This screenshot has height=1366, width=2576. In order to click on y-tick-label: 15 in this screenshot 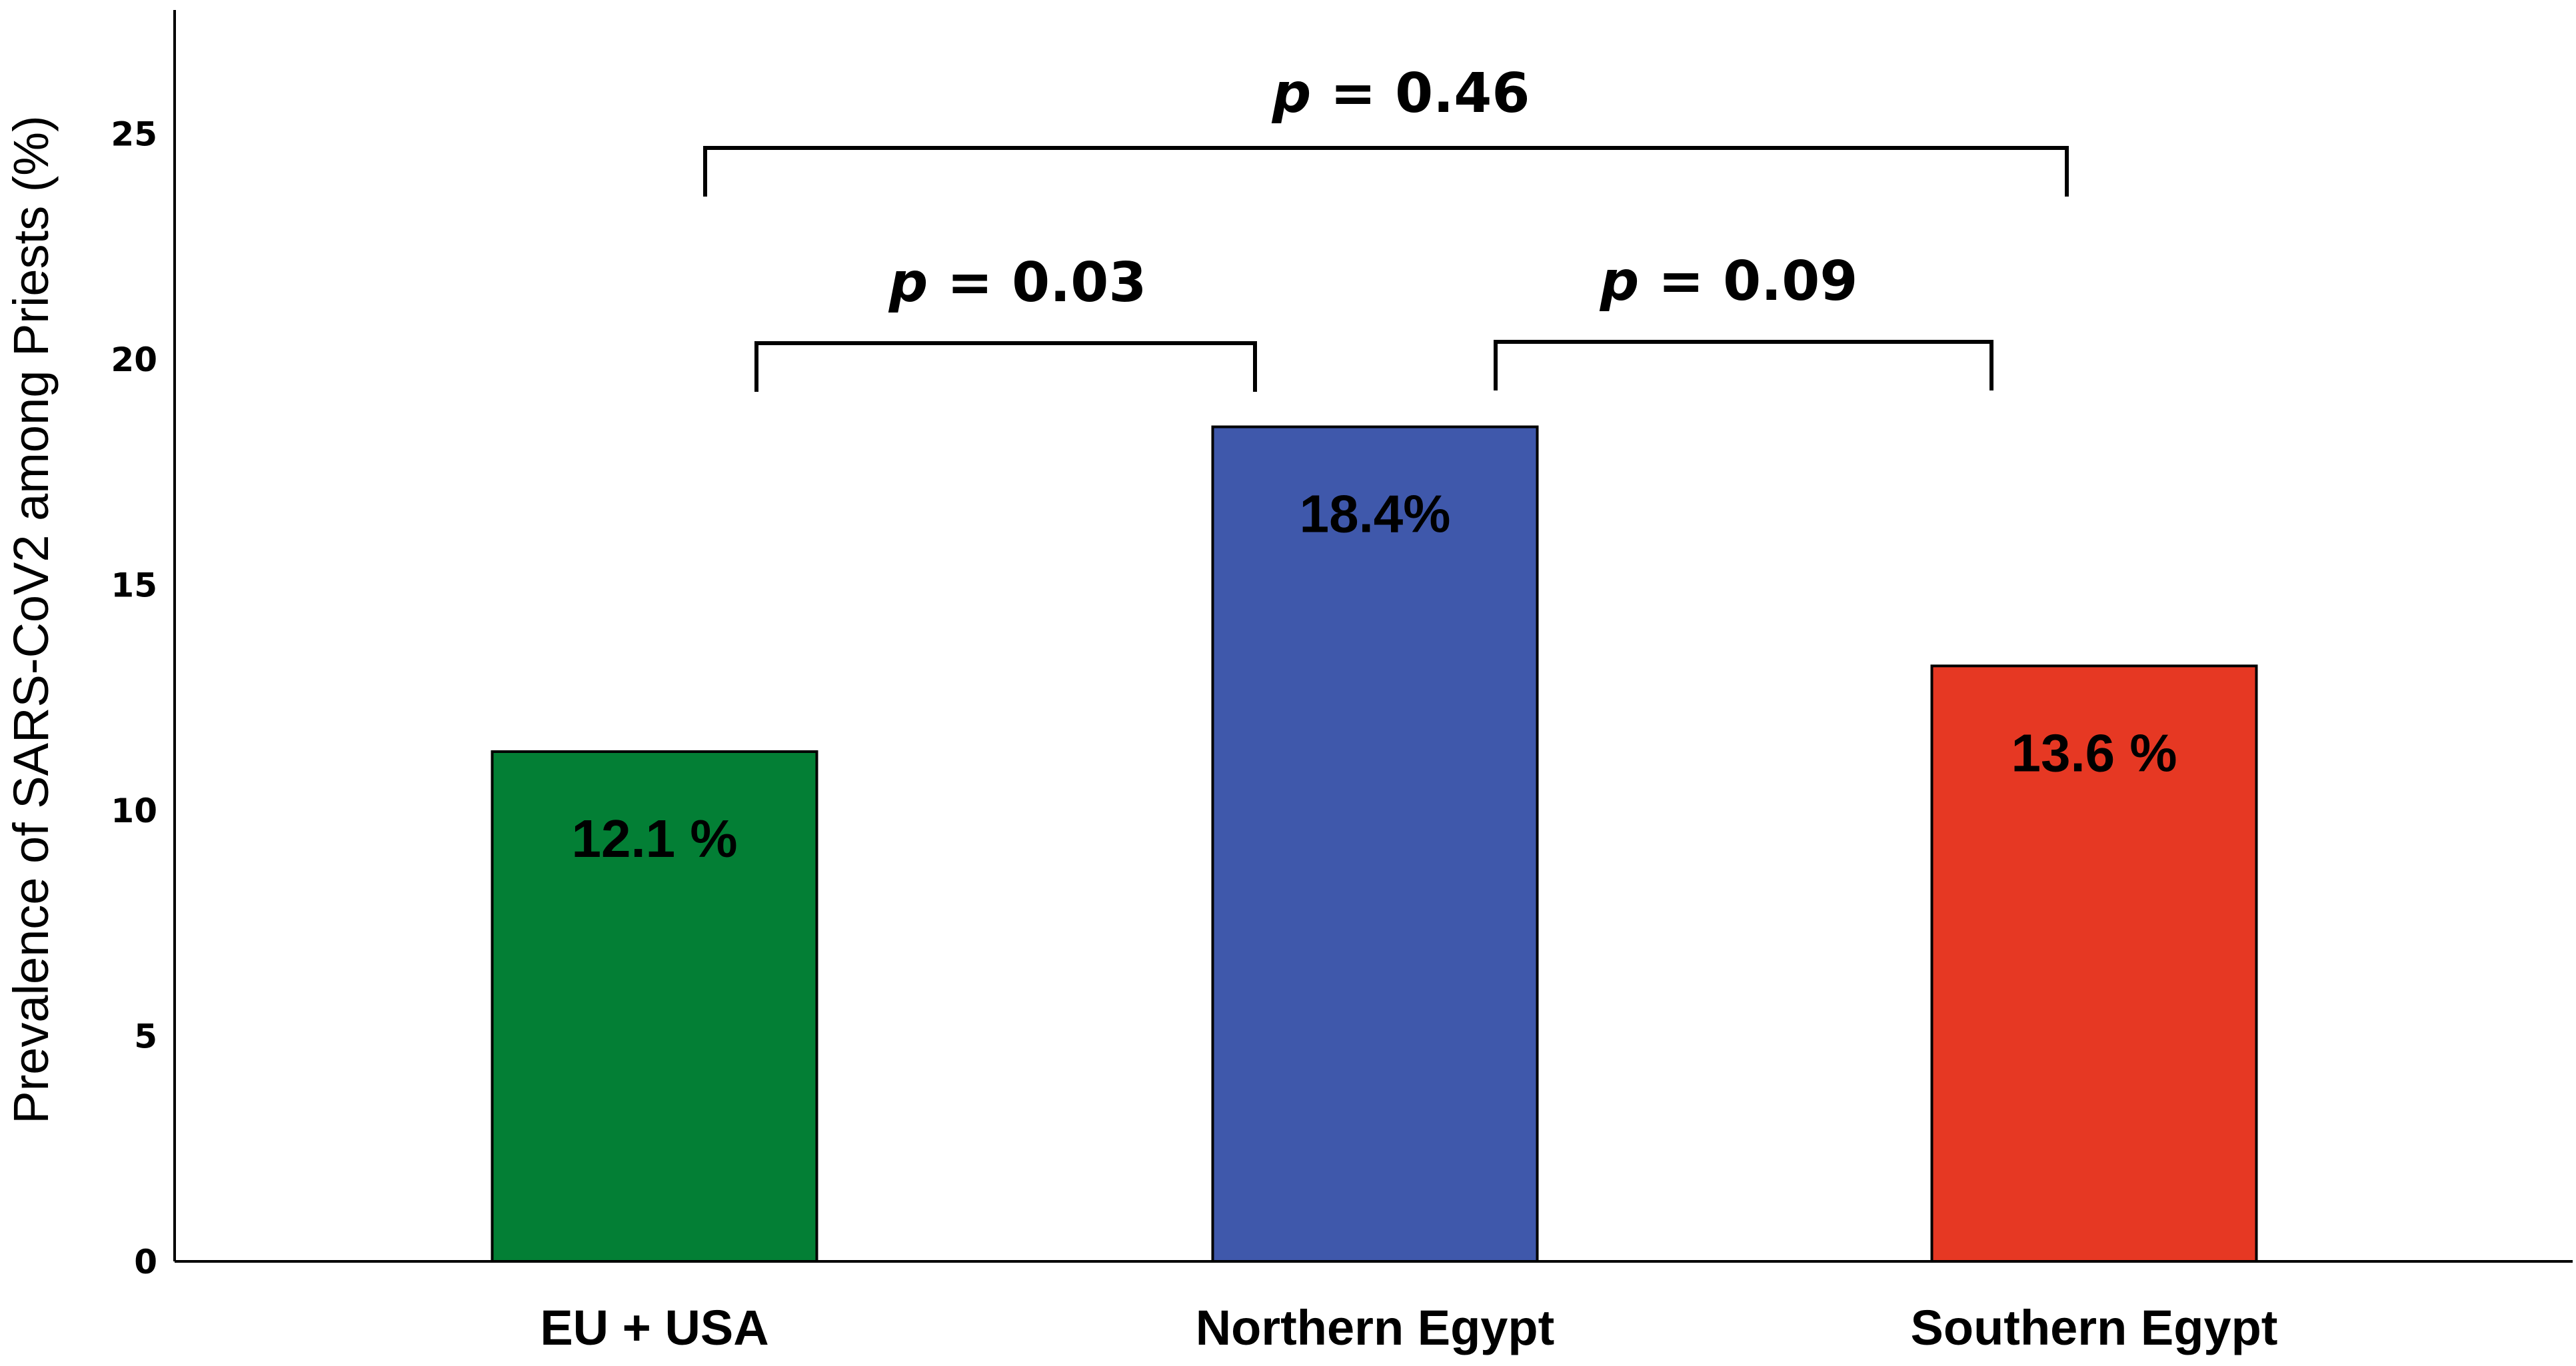, I will do `click(134, 585)`.